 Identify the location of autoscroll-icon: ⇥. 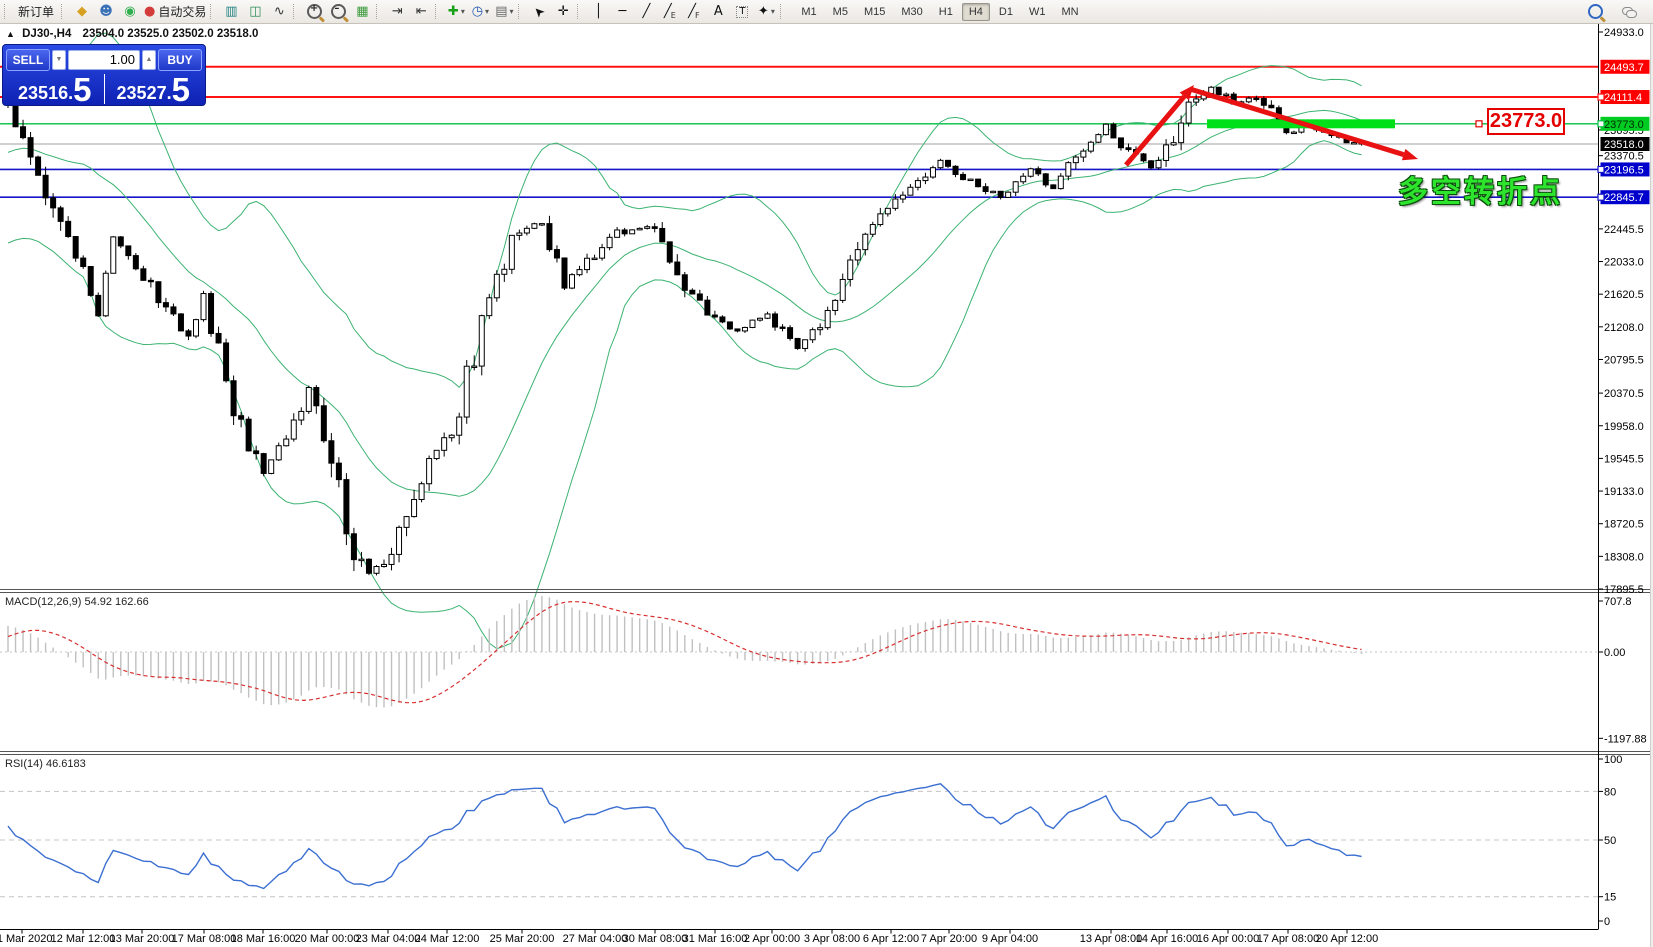
(397, 11).